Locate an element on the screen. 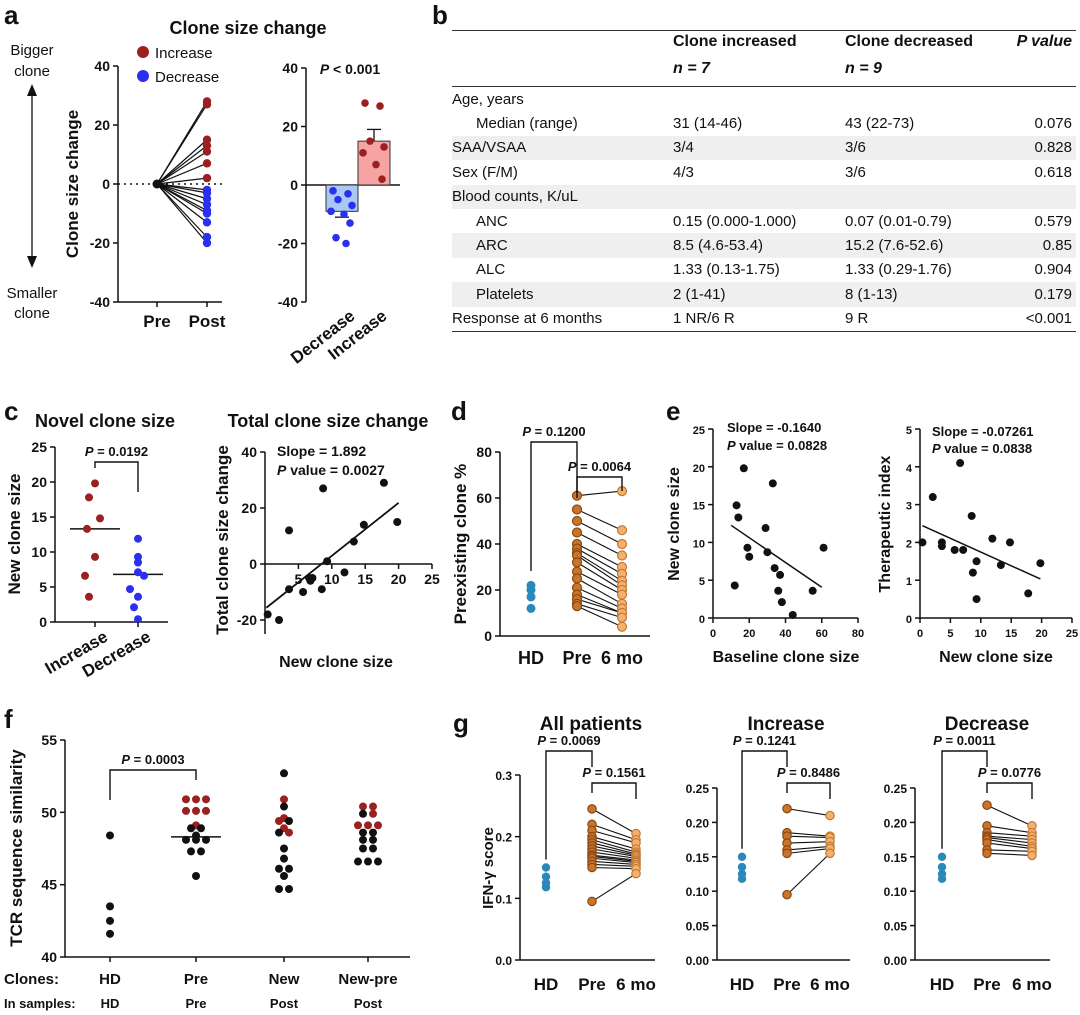 This screenshot has height=1015, width=1080. a2-y-axis-tick-label: -20 is located at coordinates (288, 244).